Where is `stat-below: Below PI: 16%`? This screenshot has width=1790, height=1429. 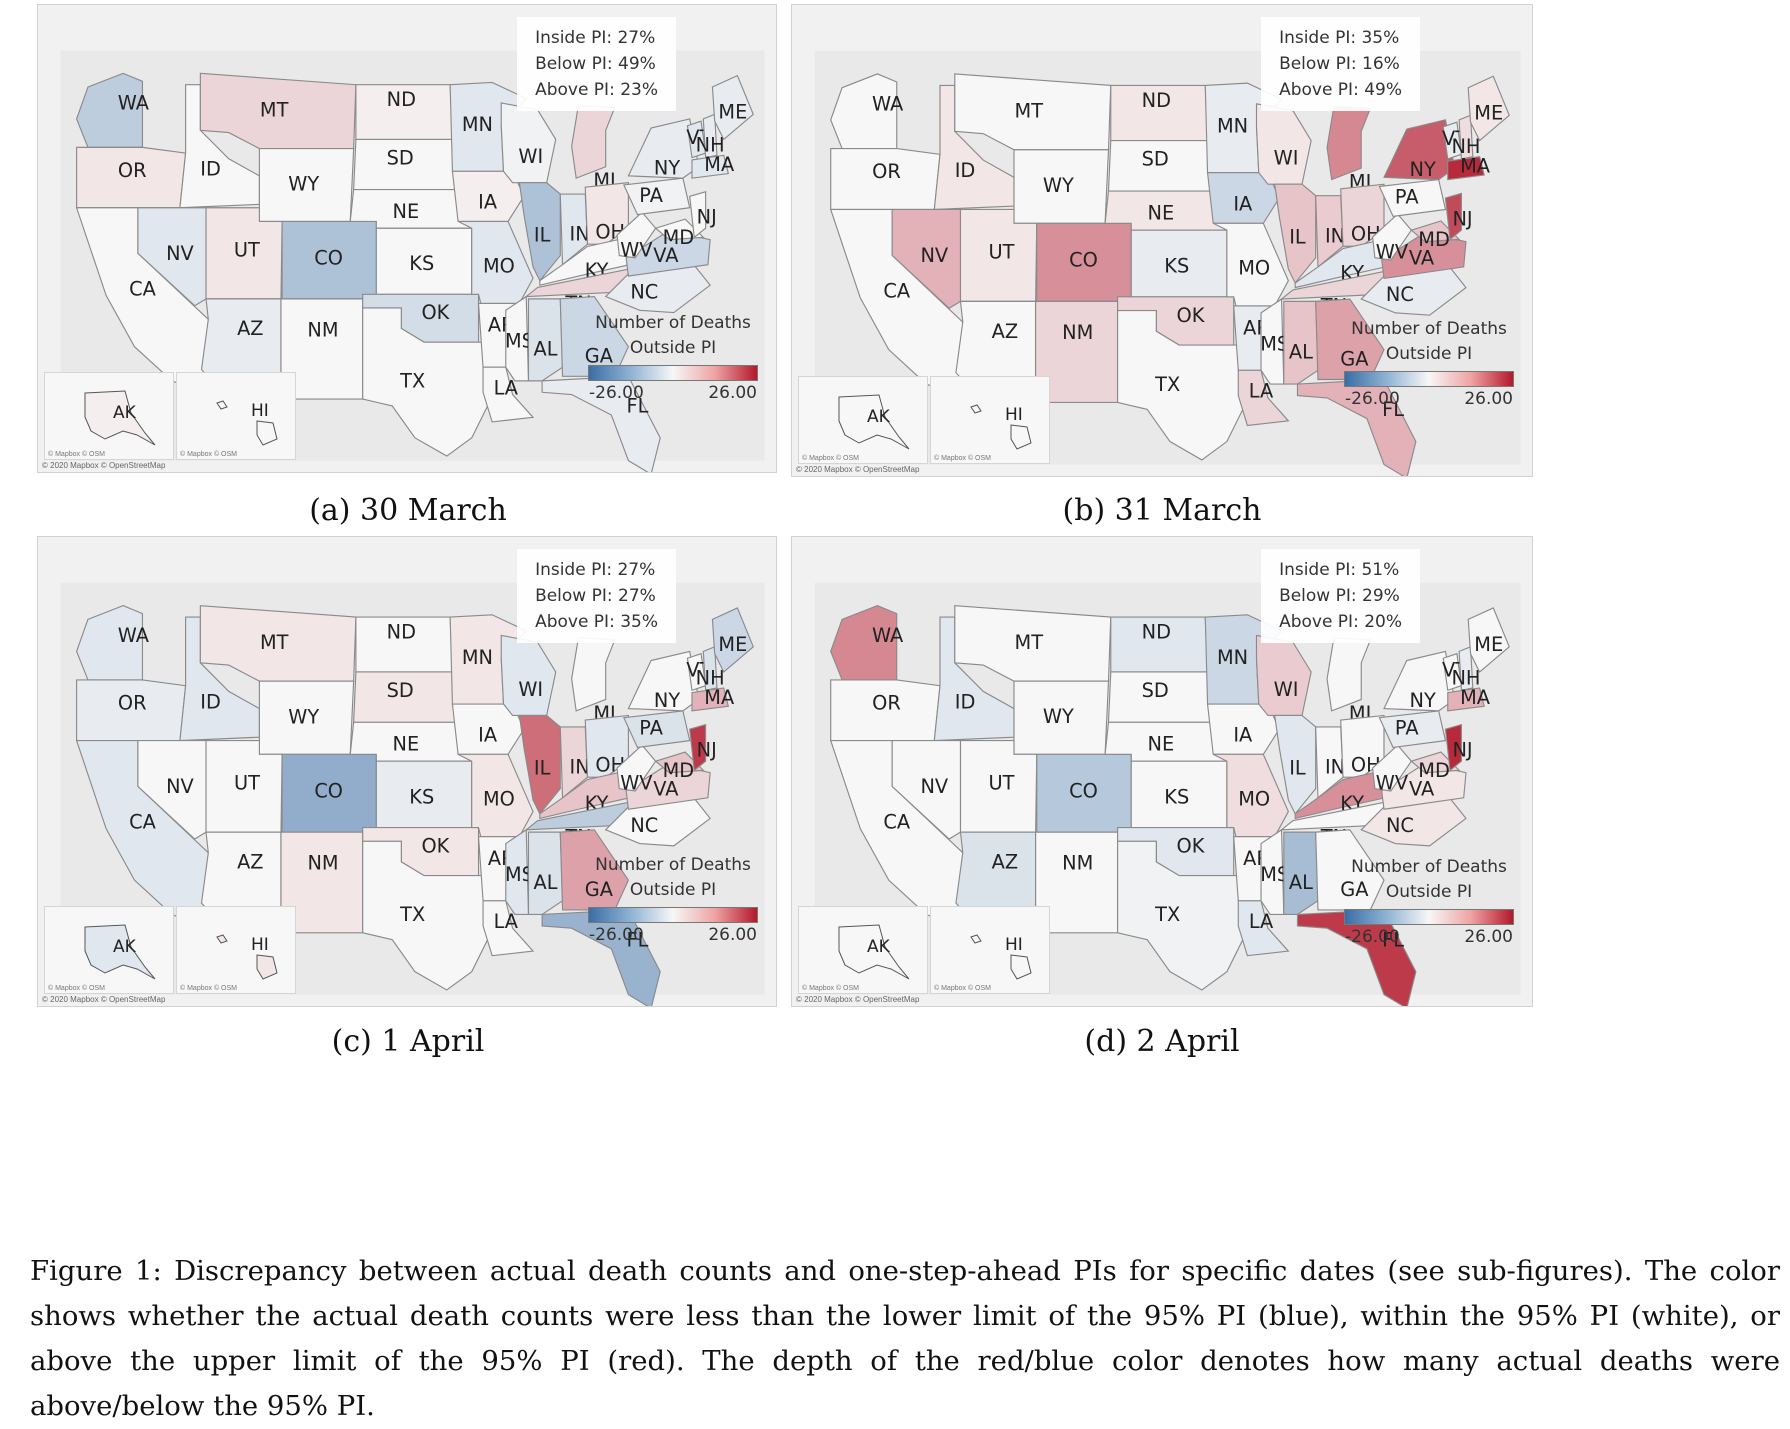
stat-below: Below PI: 16% is located at coordinates (1339, 64).